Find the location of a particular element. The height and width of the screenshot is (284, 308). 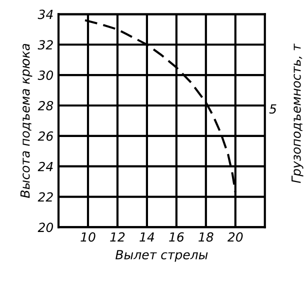

text: 5 is located at coordinates (272, 109).